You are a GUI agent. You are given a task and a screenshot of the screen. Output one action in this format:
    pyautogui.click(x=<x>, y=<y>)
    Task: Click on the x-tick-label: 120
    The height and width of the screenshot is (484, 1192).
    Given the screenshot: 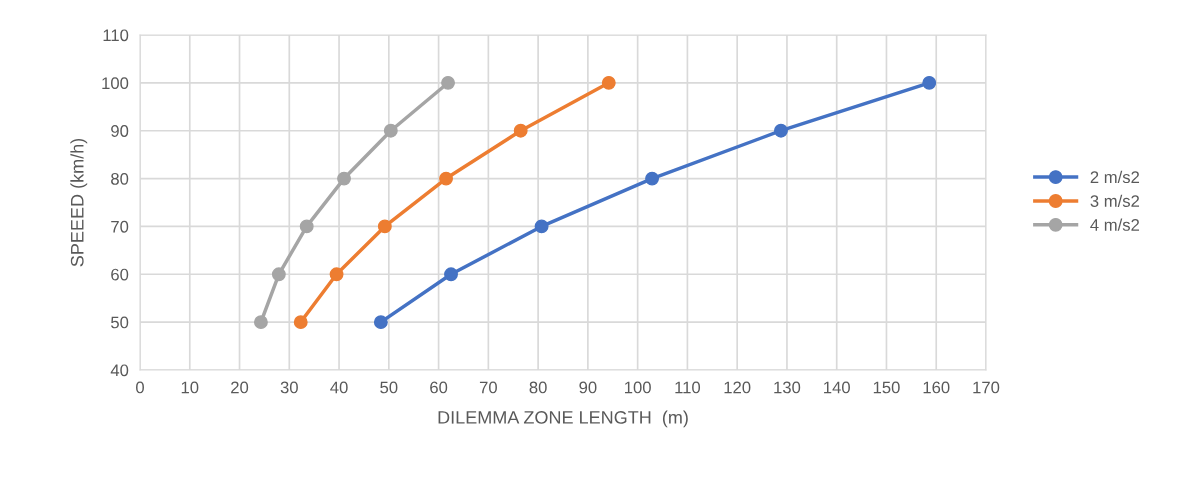 What is the action you would take?
    pyautogui.click(x=737, y=387)
    